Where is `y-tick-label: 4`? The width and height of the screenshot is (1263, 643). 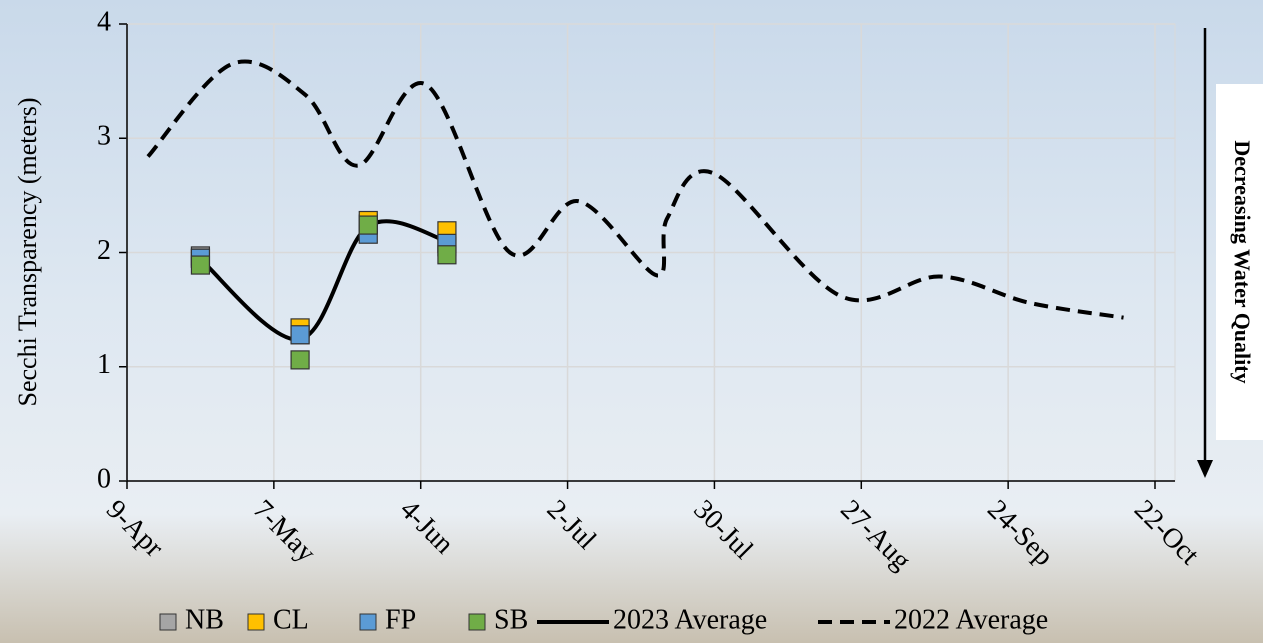
y-tick-label: 4 is located at coordinates (104, 21).